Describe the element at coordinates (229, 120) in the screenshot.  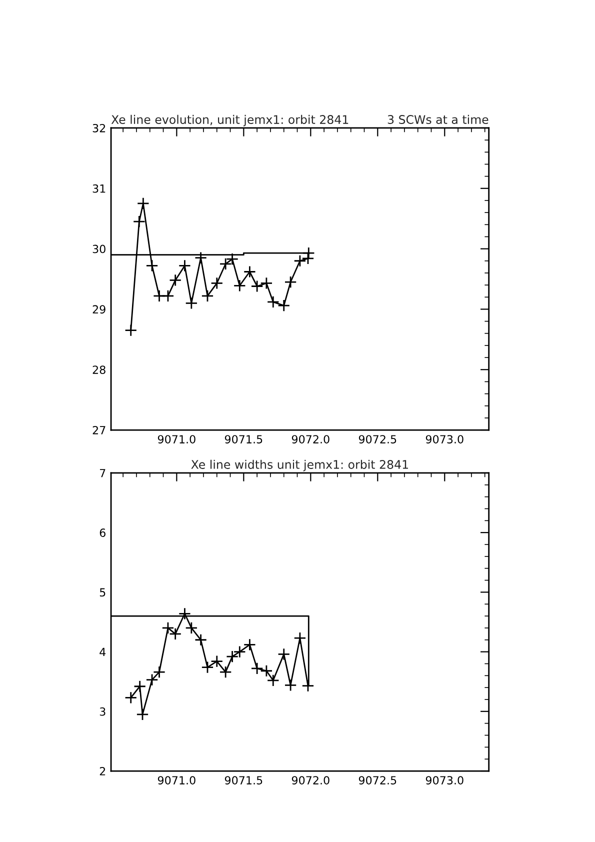
I see `chart-title: Xe line evolution, unit jemx1: orbit 2841` at that location.